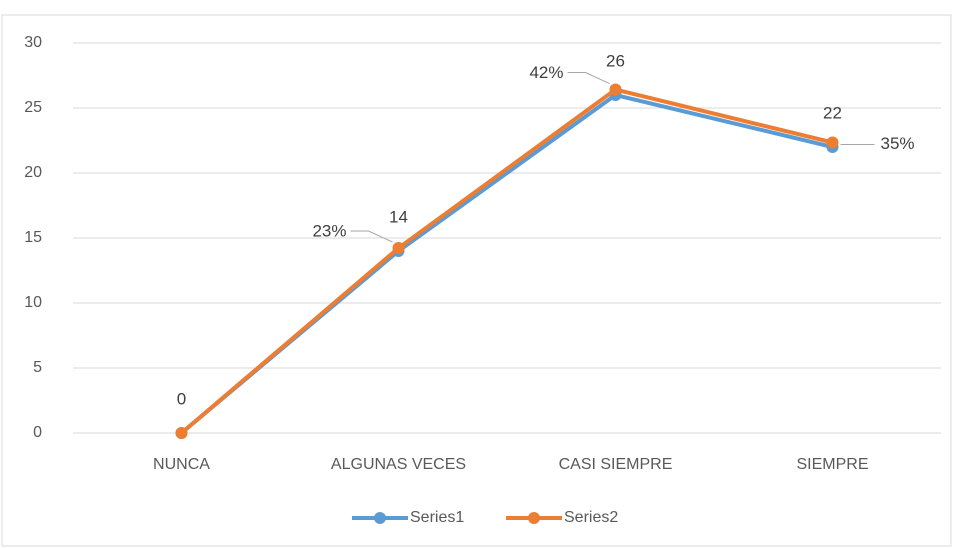 The height and width of the screenshot is (548, 954). Describe the element at coordinates (33, 237) in the screenshot. I see `y-tick-label: 15` at that location.